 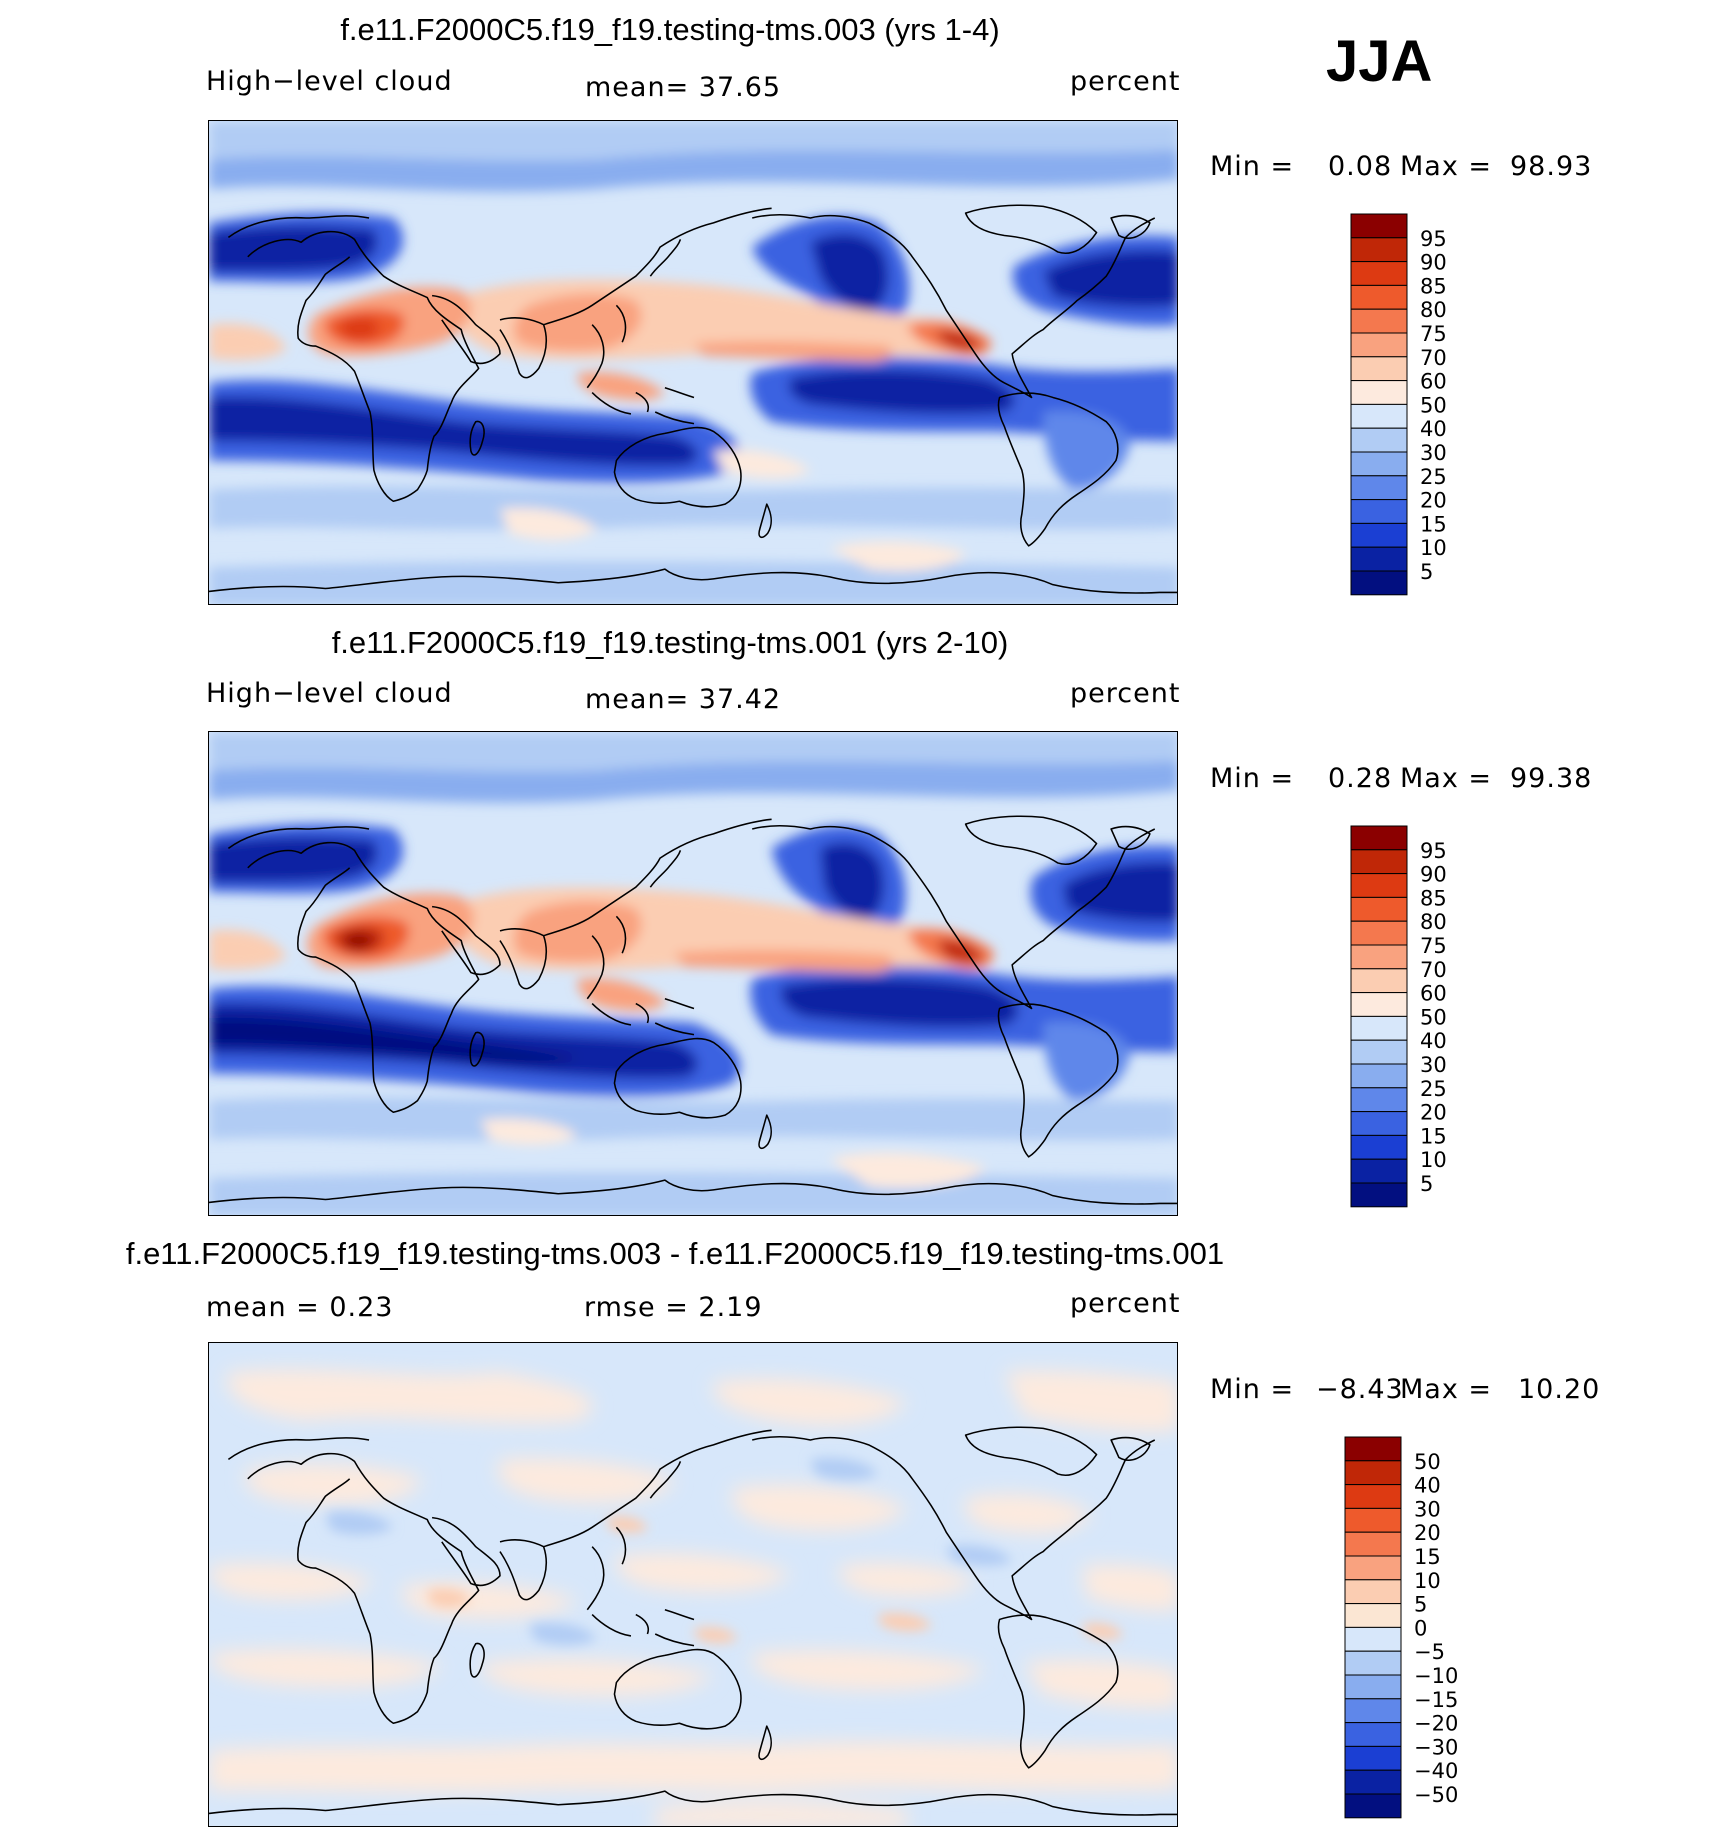 What do you see at coordinates (1420, 1628) in the screenshot?
I see `colorbar-tick-label: 0` at bounding box center [1420, 1628].